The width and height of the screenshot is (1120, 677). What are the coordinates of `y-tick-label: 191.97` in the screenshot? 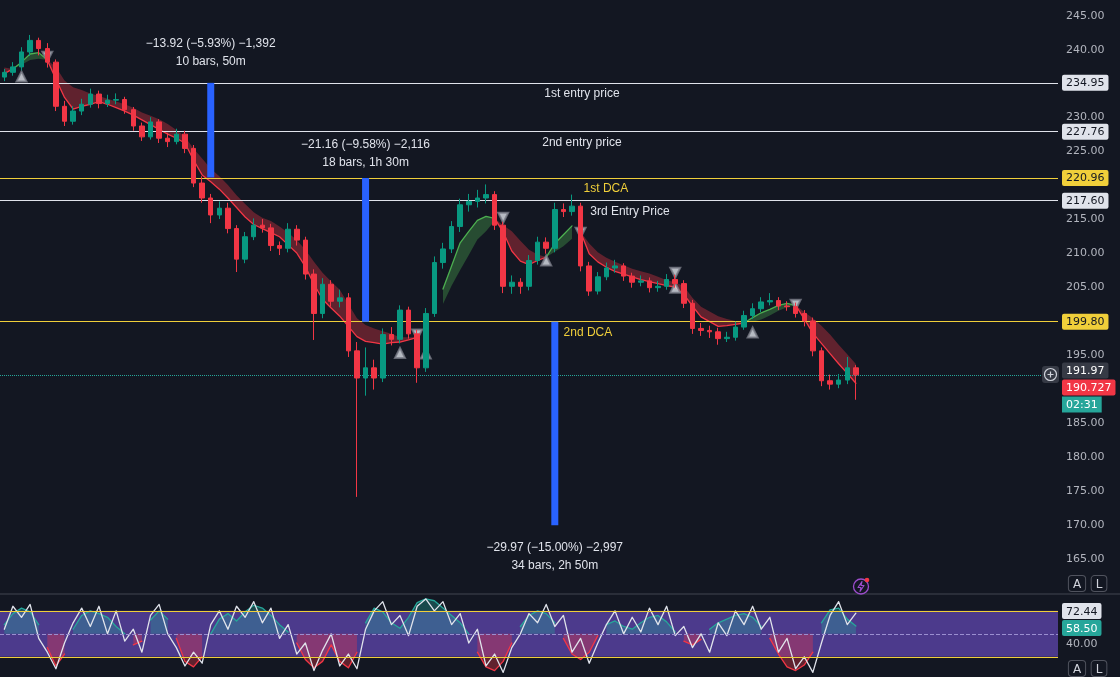 It's located at (1085, 371).